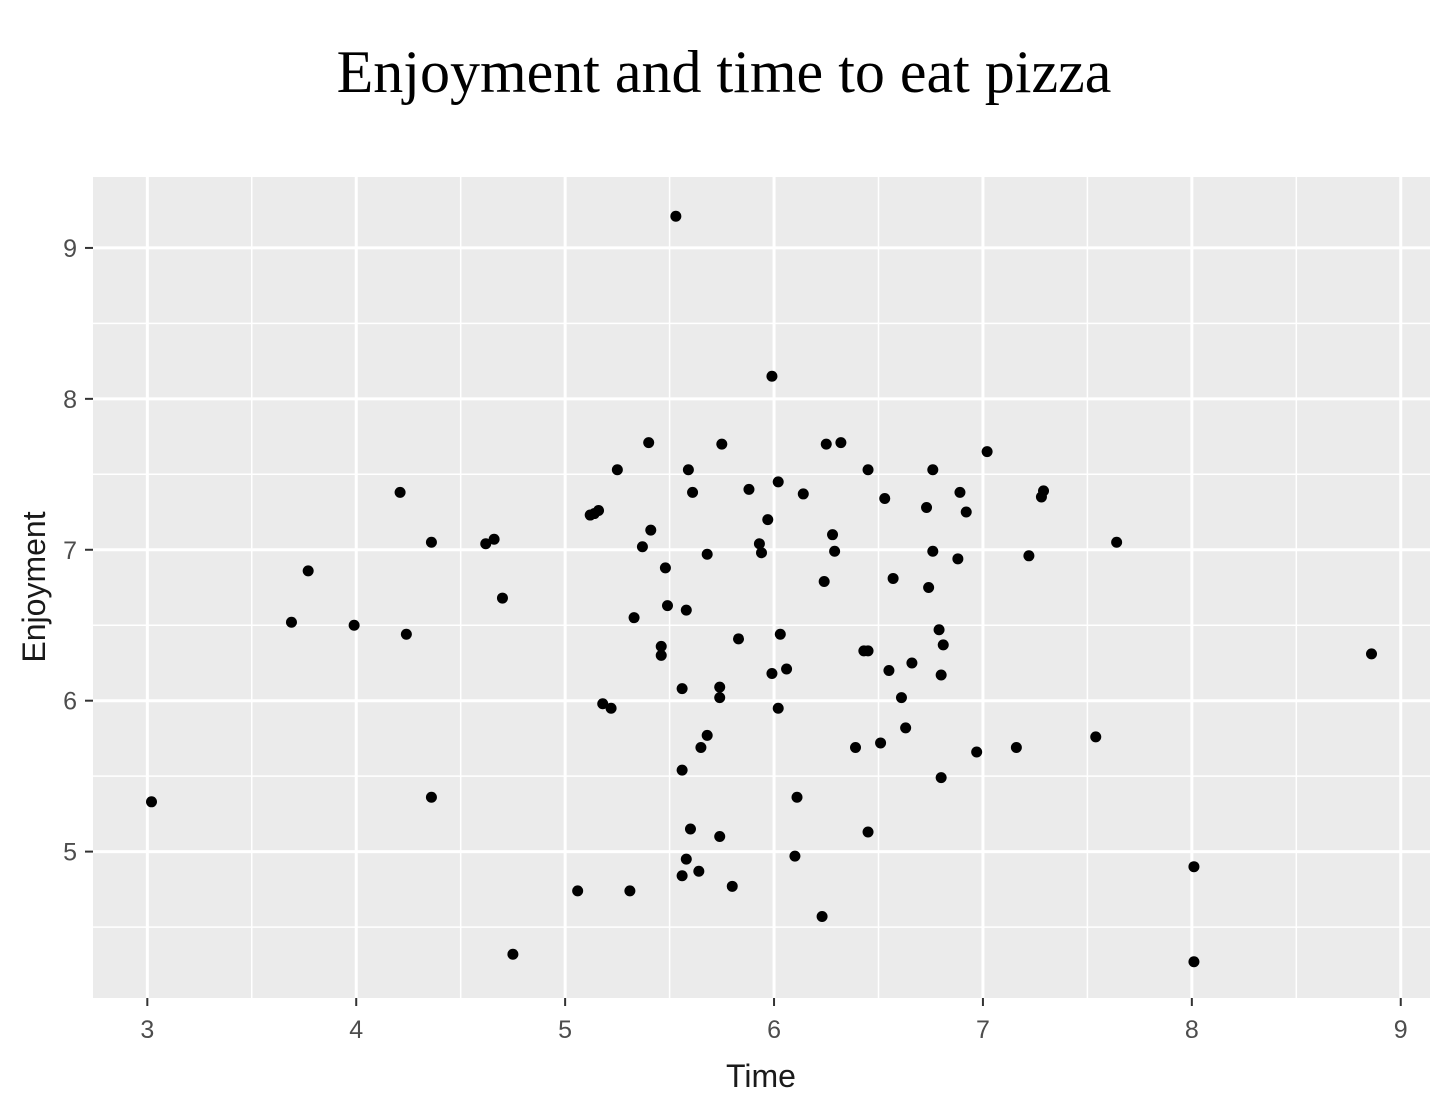 This screenshot has width=1448, height=1110. I want to click on x-tick-label: 5, so click(565, 1030).